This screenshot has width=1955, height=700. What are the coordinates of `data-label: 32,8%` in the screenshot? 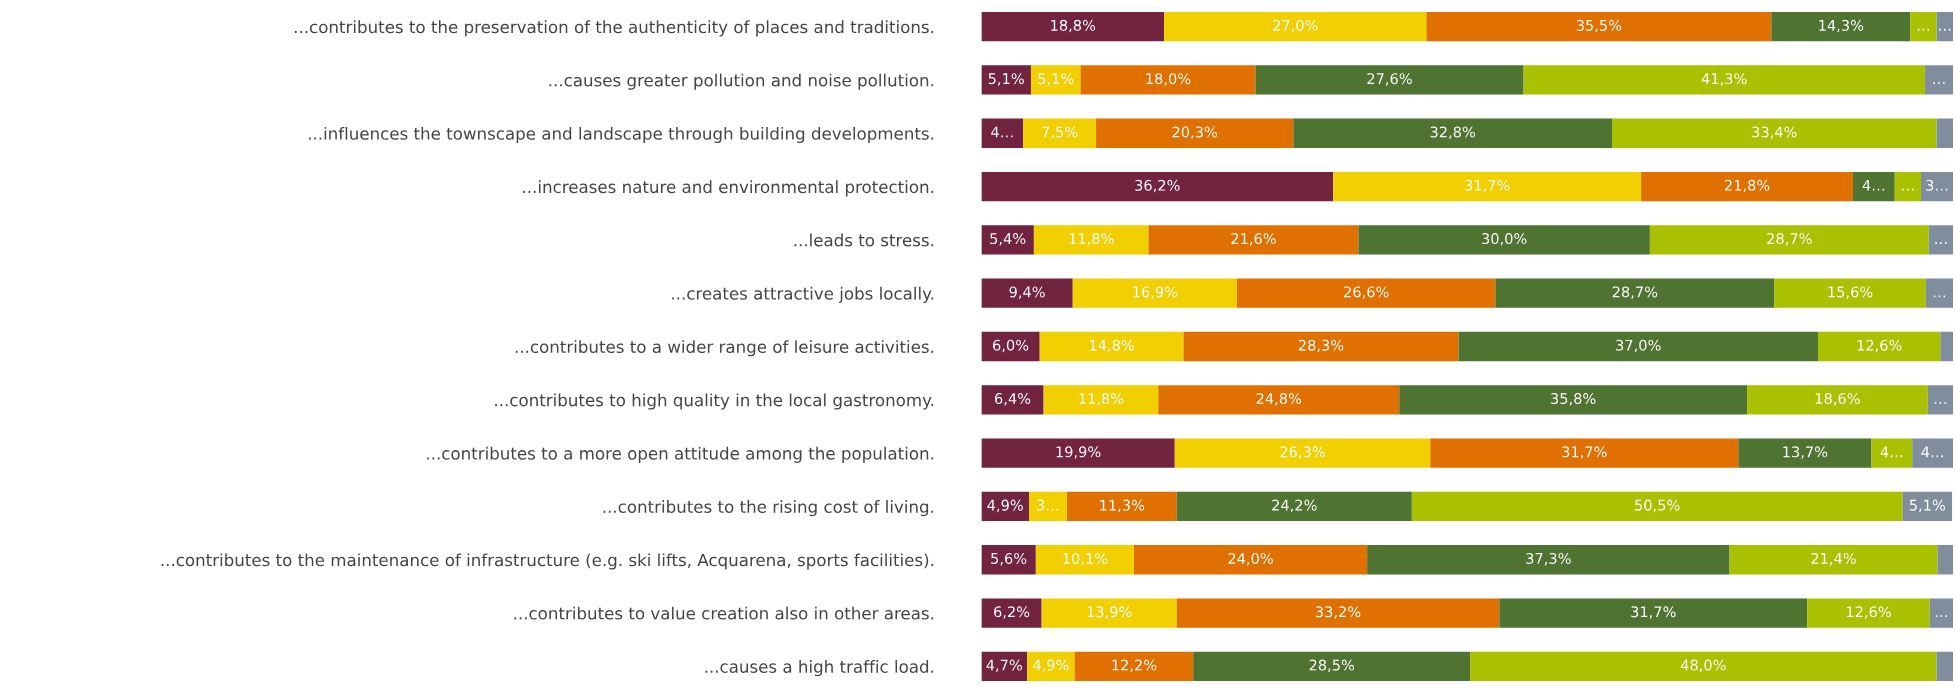 It's located at (1453, 132).